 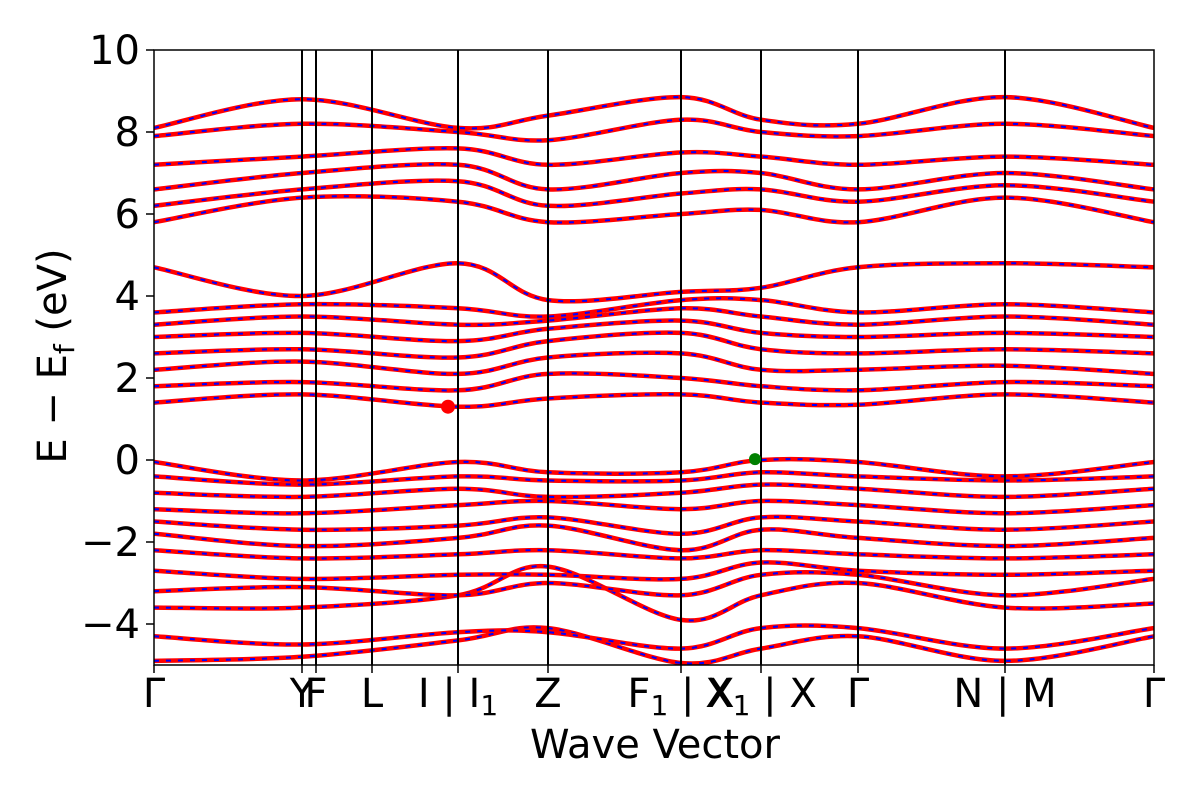 I want to click on band-edge-points, so click(x=601, y=432).